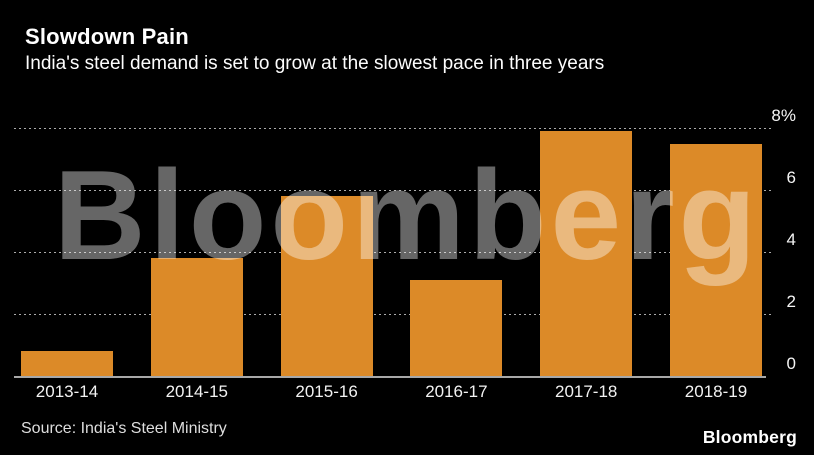  Describe the element at coordinates (107, 36) in the screenshot. I see `chart-title: Slowdown Pain` at that location.